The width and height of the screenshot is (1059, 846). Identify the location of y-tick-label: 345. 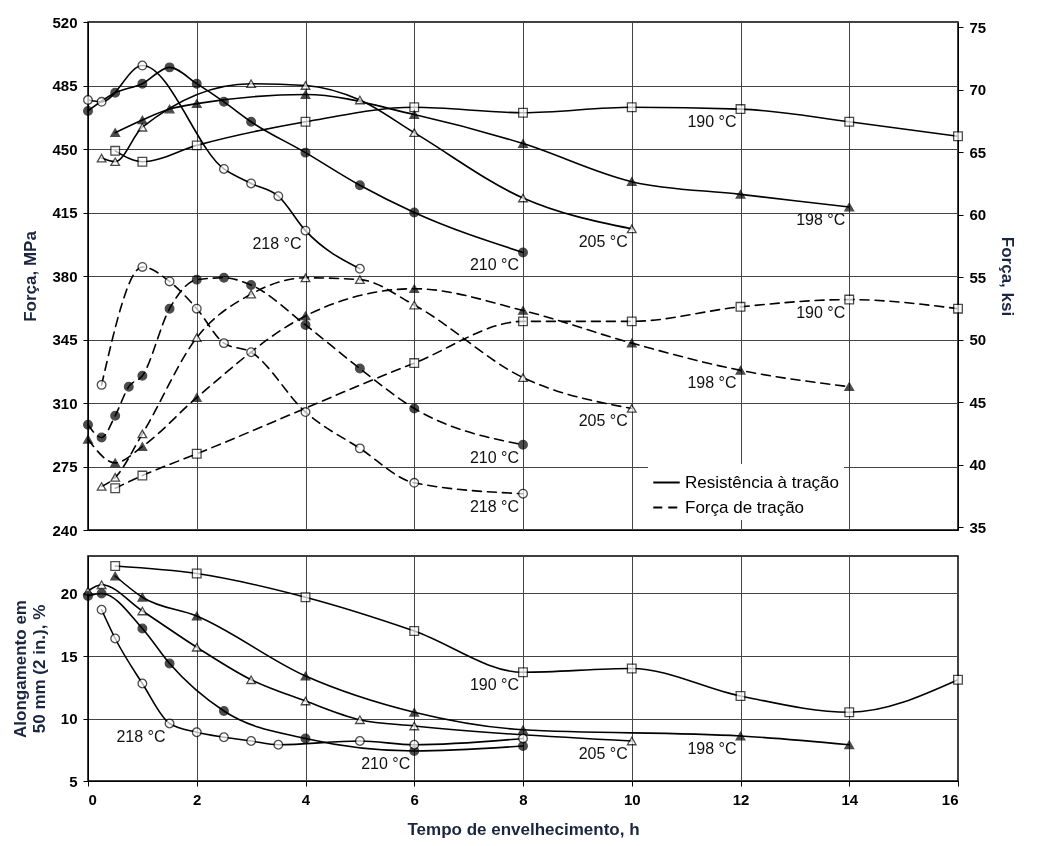
(65, 339).